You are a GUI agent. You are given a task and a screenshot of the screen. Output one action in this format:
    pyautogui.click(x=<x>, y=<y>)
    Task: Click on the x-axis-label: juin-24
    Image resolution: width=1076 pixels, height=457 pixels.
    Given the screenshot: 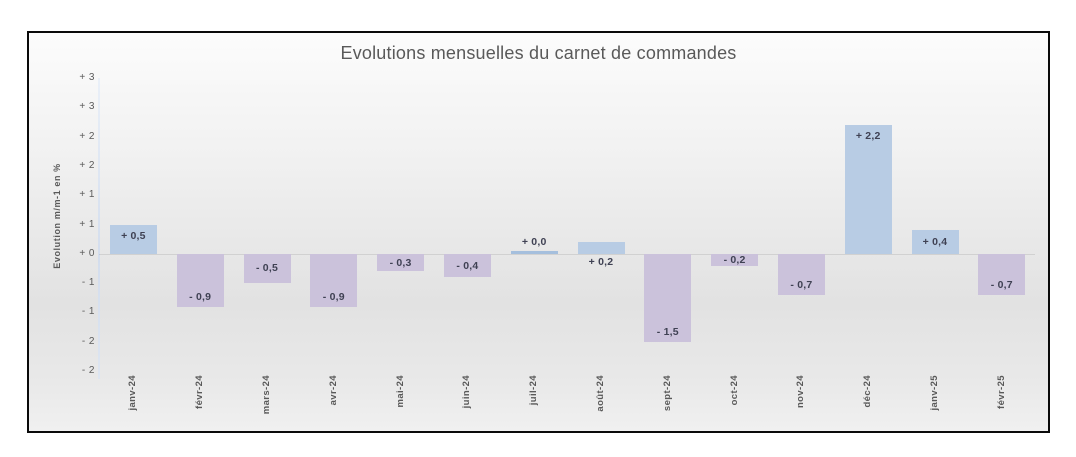 What is the action you would take?
    pyautogui.click(x=467, y=392)
    